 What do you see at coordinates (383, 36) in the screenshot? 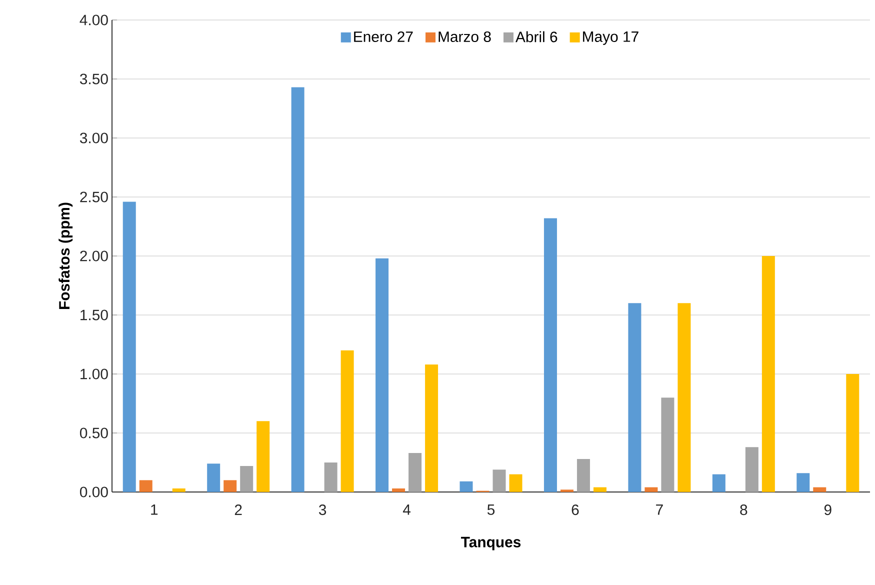
I see `legend-label: Enero 27` at bounding box center [383, 36].